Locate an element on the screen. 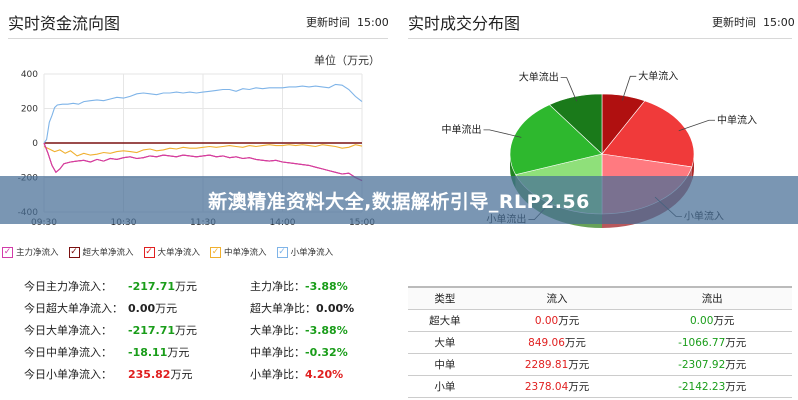 Image resolution: width=798 pixels, height=400 pixels. stat-row: 主力净比： -3.88% is located at coordinates (302, 287).